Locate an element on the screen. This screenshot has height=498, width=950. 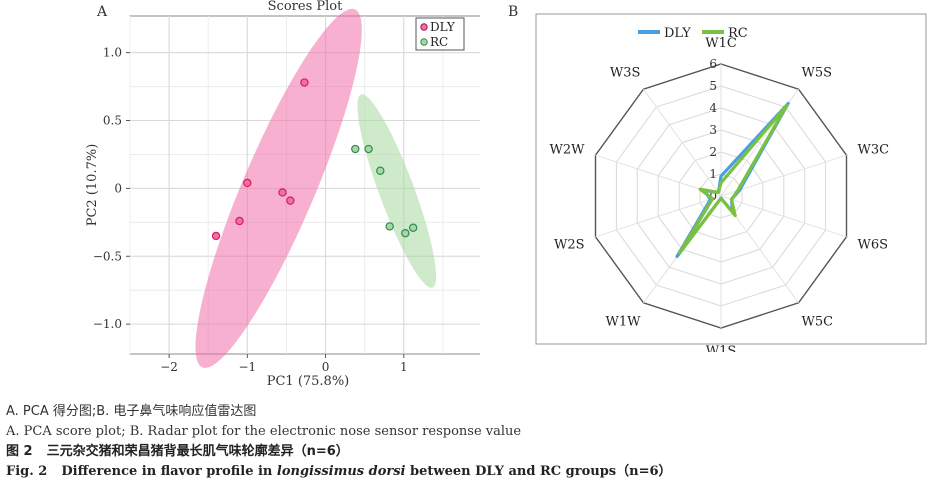
radar-tick-label: 5 is located at coordinates (713, 86).